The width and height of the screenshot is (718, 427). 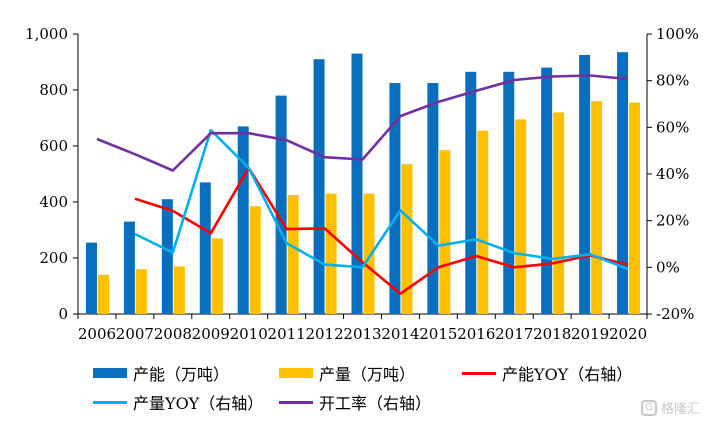 I want to click on right-tick-label: 40%, so click(x=672, y=174).